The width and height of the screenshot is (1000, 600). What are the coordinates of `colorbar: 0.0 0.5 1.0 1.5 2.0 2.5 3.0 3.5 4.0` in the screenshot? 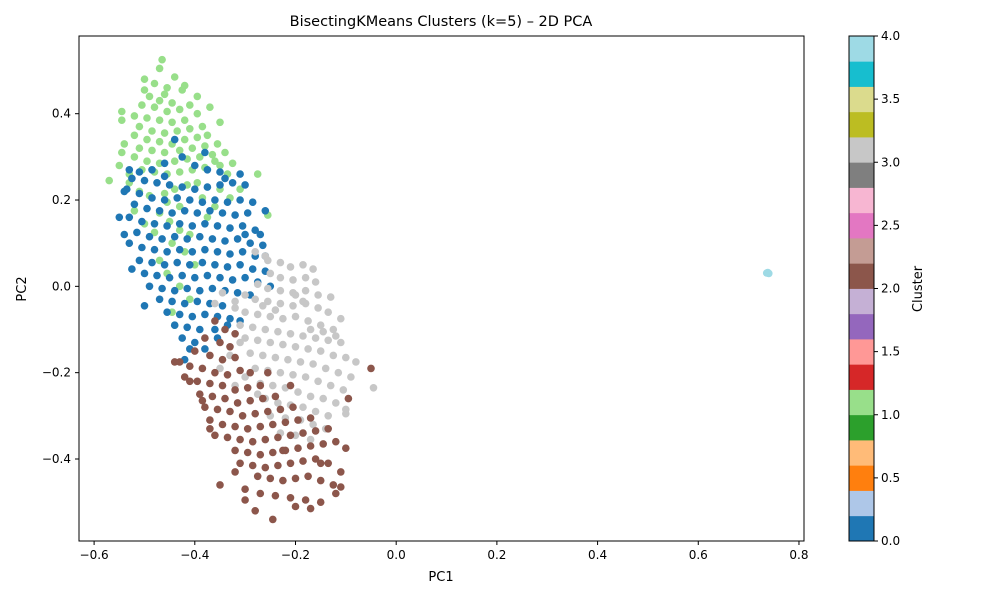 It's located at (874, 288).